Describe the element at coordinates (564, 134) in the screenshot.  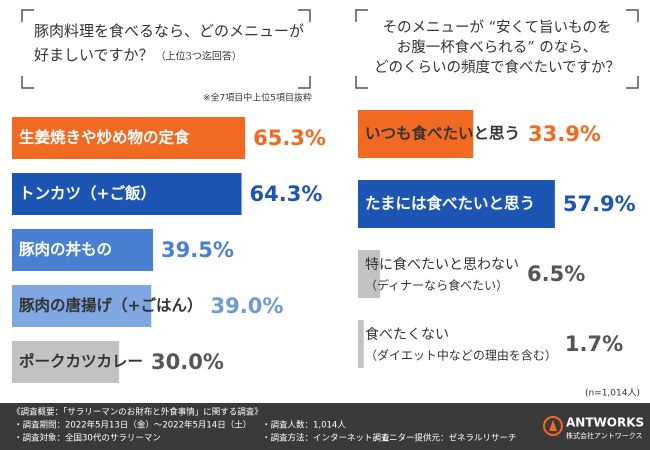
I see `value-label: 33.9%` at that location.